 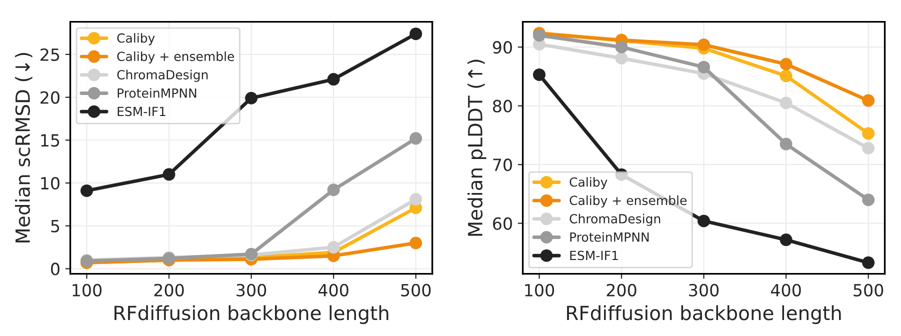 I want to click on y-tick-label: 5, so click(x=55, y=226).